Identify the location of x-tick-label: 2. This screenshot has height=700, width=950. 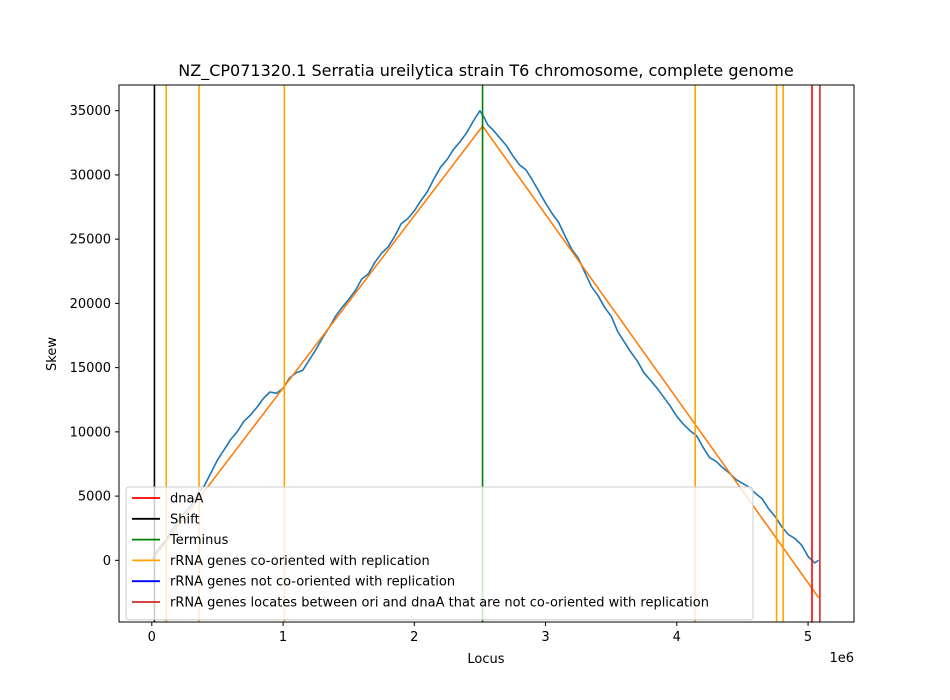
(414, 637).